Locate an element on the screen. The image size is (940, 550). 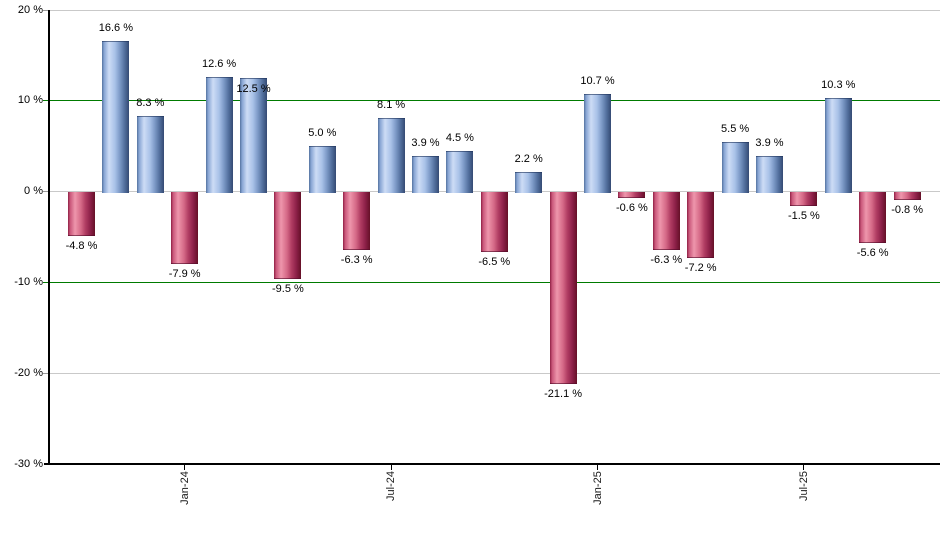
bar-value-label: -7.9 % is located at coordinates (184, 274).